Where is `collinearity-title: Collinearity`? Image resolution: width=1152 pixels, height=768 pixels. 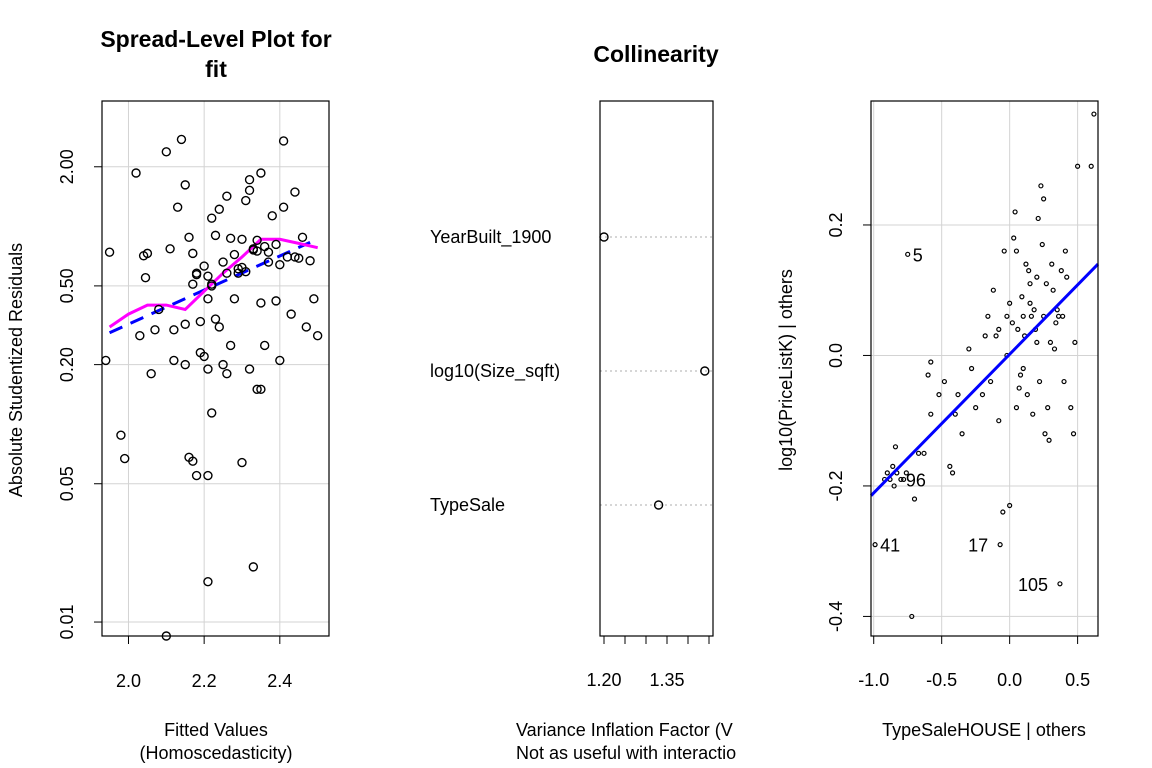
collinearity-title: Collinearity is located at coordinates (655, 54).